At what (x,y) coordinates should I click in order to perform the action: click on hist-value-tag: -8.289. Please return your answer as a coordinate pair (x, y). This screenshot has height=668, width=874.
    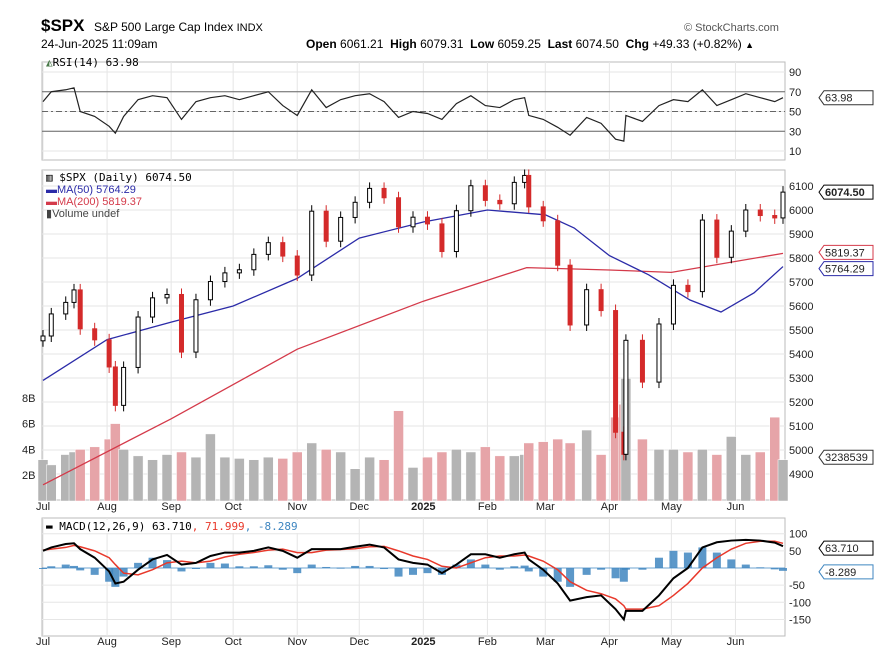
    Looking at the image, I should click on (846, 572).